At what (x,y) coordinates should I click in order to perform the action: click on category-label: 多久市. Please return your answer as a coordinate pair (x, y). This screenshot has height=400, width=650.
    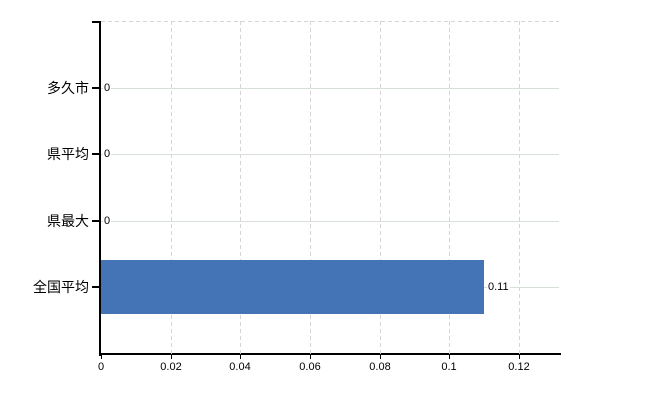
    Looking at the image, I should click on (68, 88).